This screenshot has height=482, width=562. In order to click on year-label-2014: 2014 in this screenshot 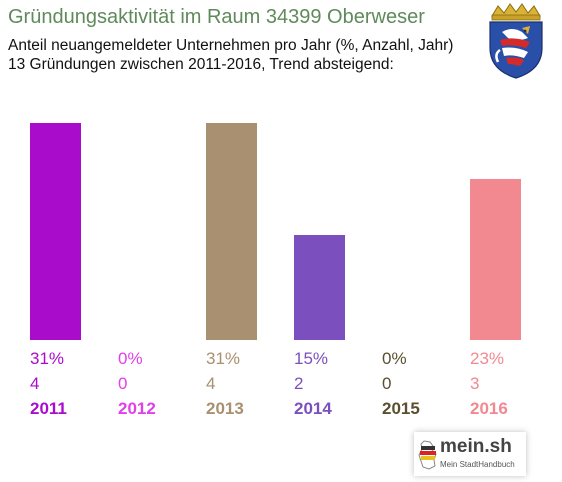, I will do `click(313, 408)`.